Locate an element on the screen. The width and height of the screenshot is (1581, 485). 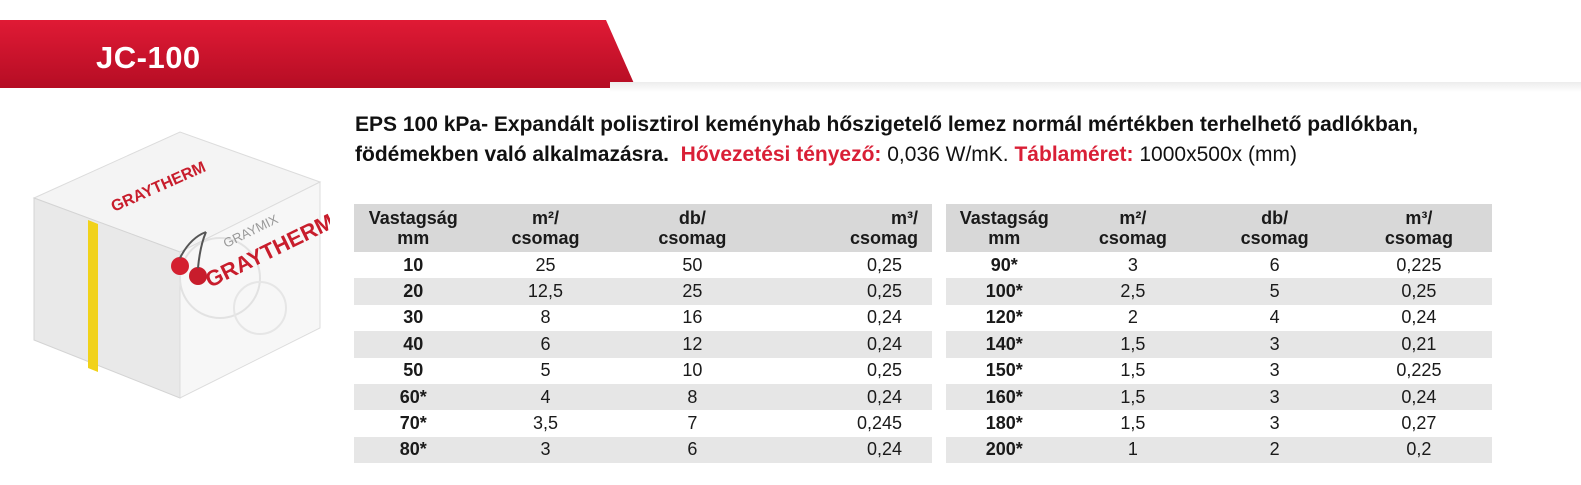
cell-m2: 5 is located at coordinates (545, 370).